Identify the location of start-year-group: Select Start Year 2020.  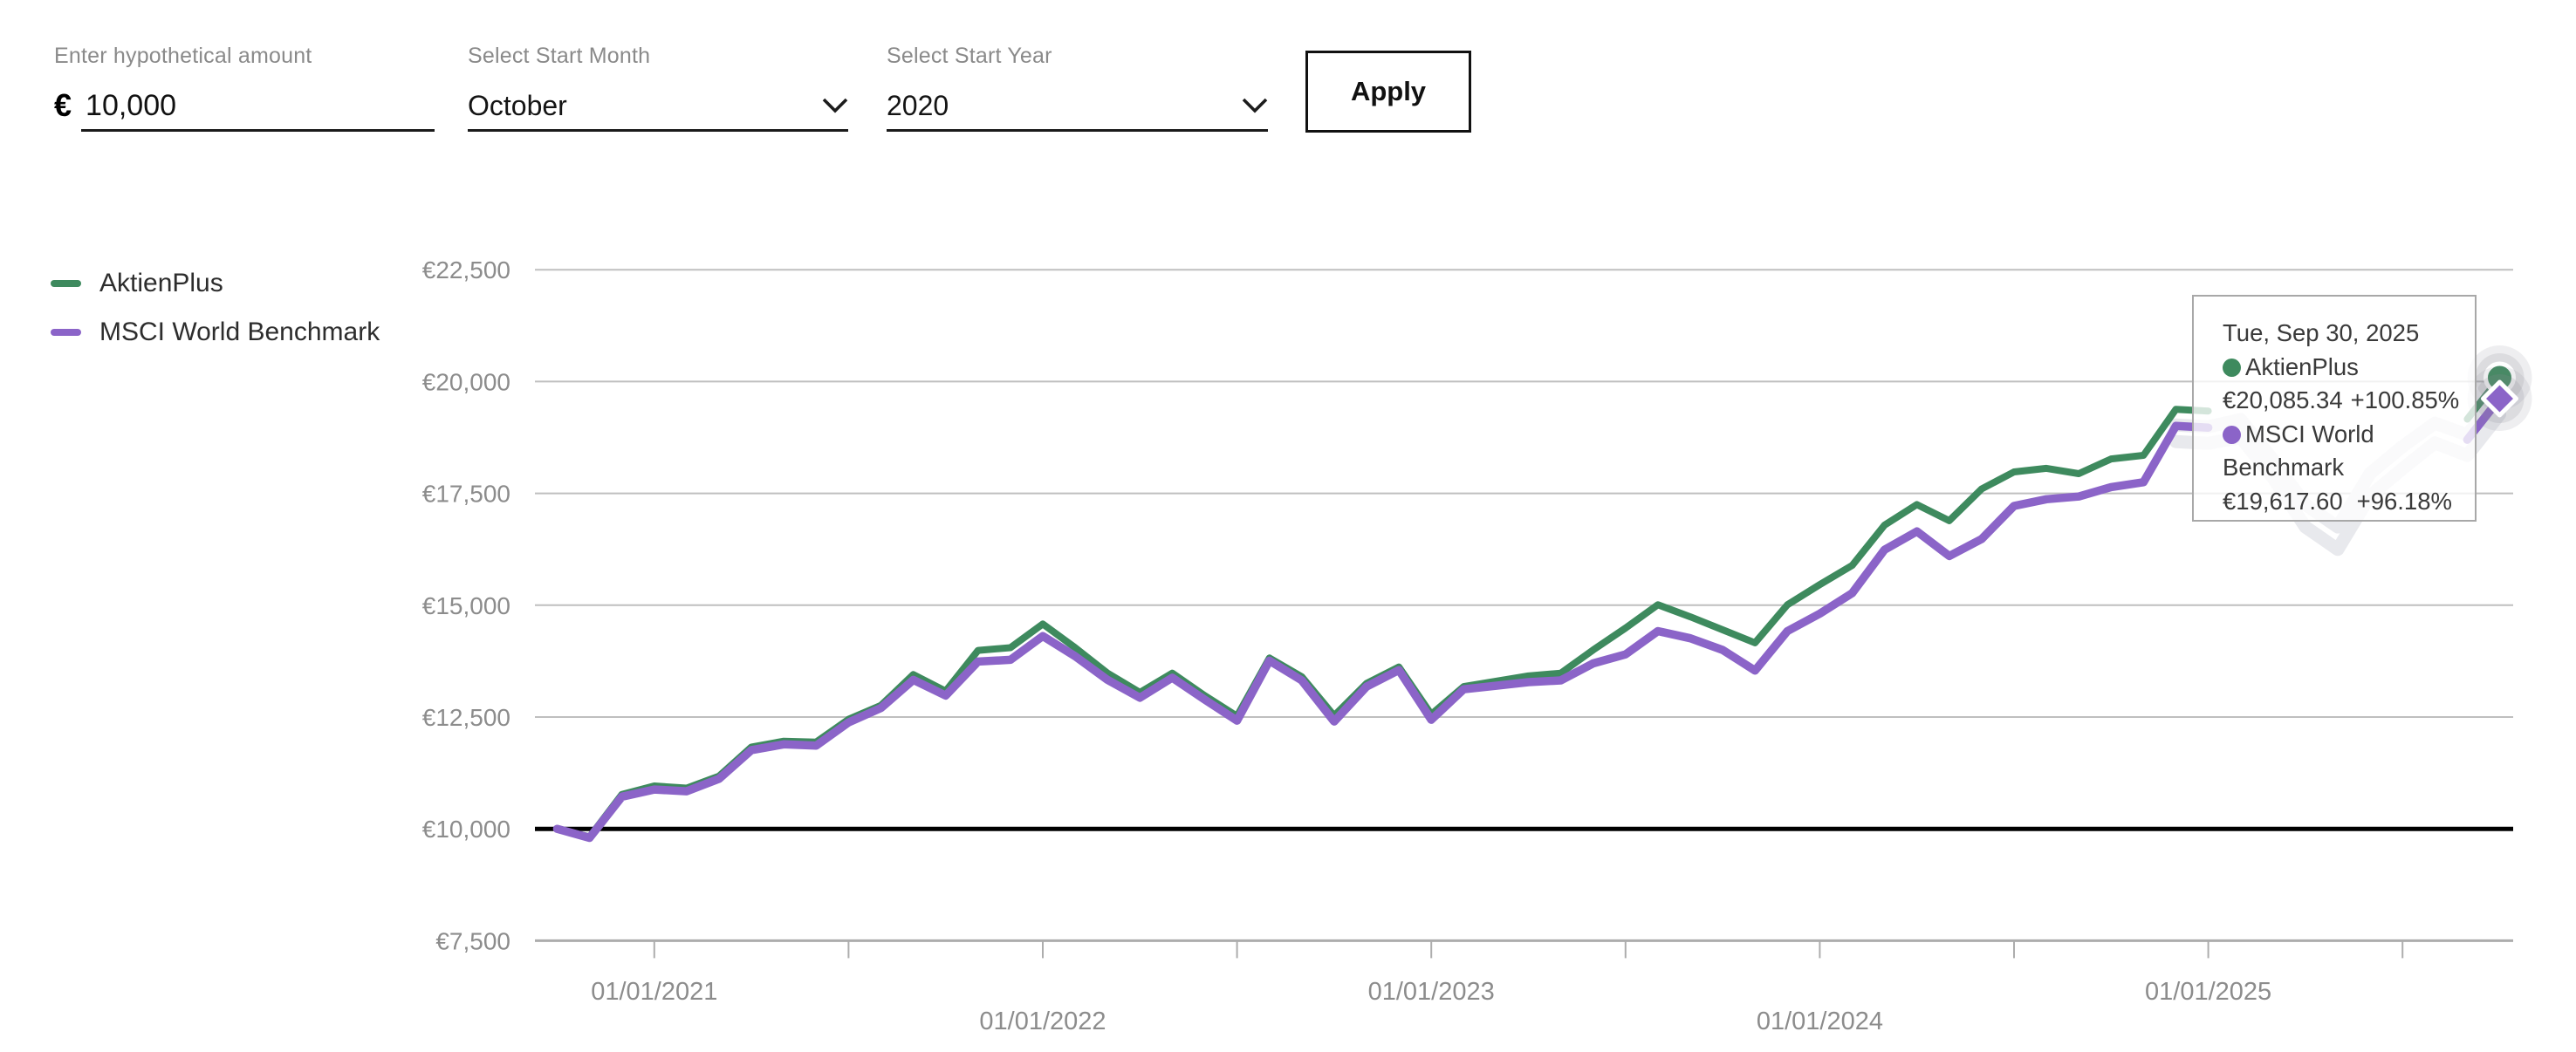
(1077, 86).